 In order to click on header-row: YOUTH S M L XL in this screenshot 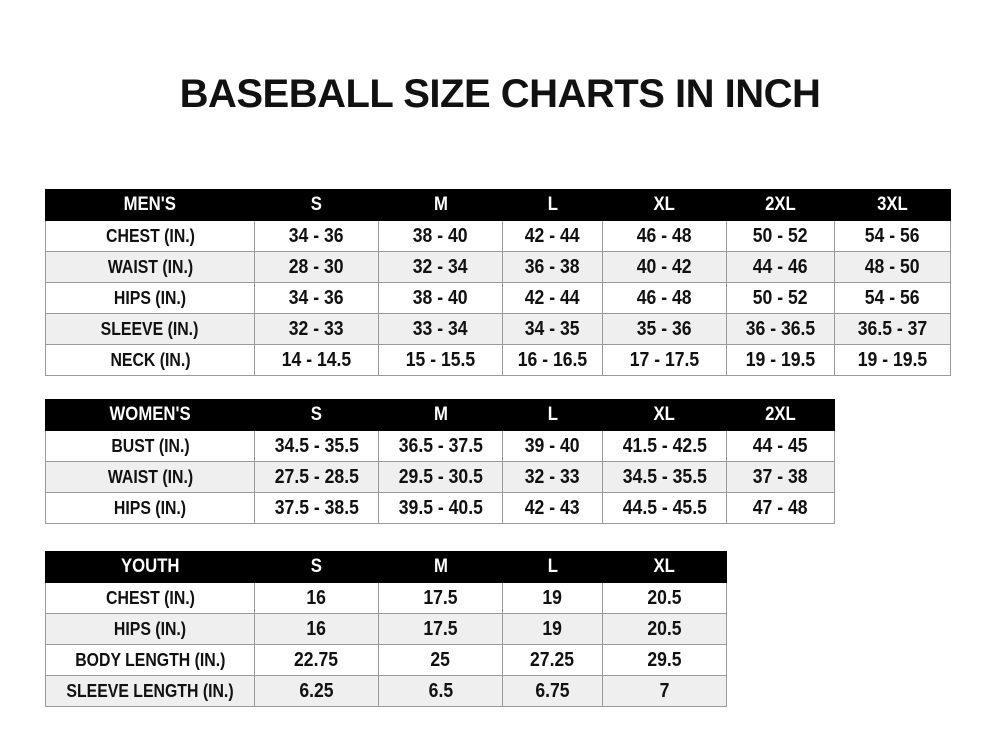, I will do `click(386, 567)`.